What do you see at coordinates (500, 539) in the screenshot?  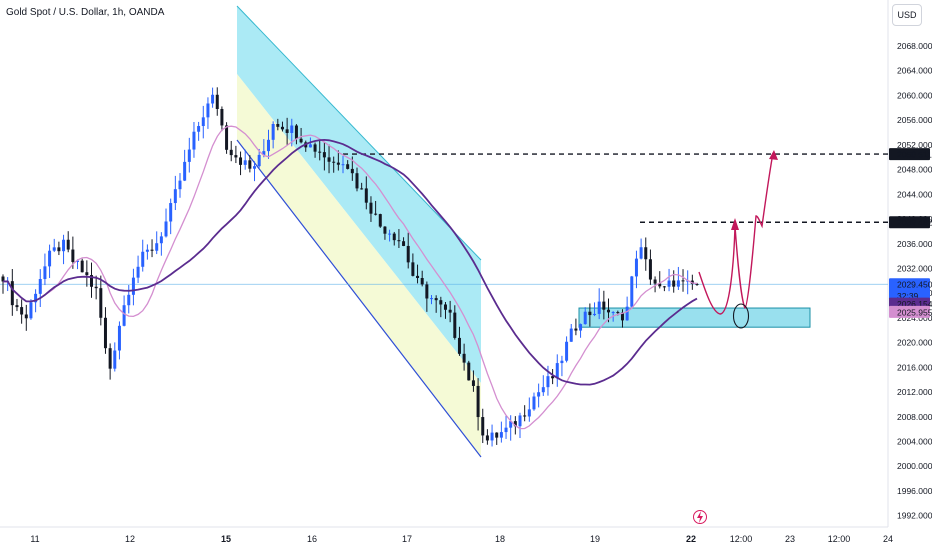 I see `time-tick-label: 18` at bounding box center [500, 539].